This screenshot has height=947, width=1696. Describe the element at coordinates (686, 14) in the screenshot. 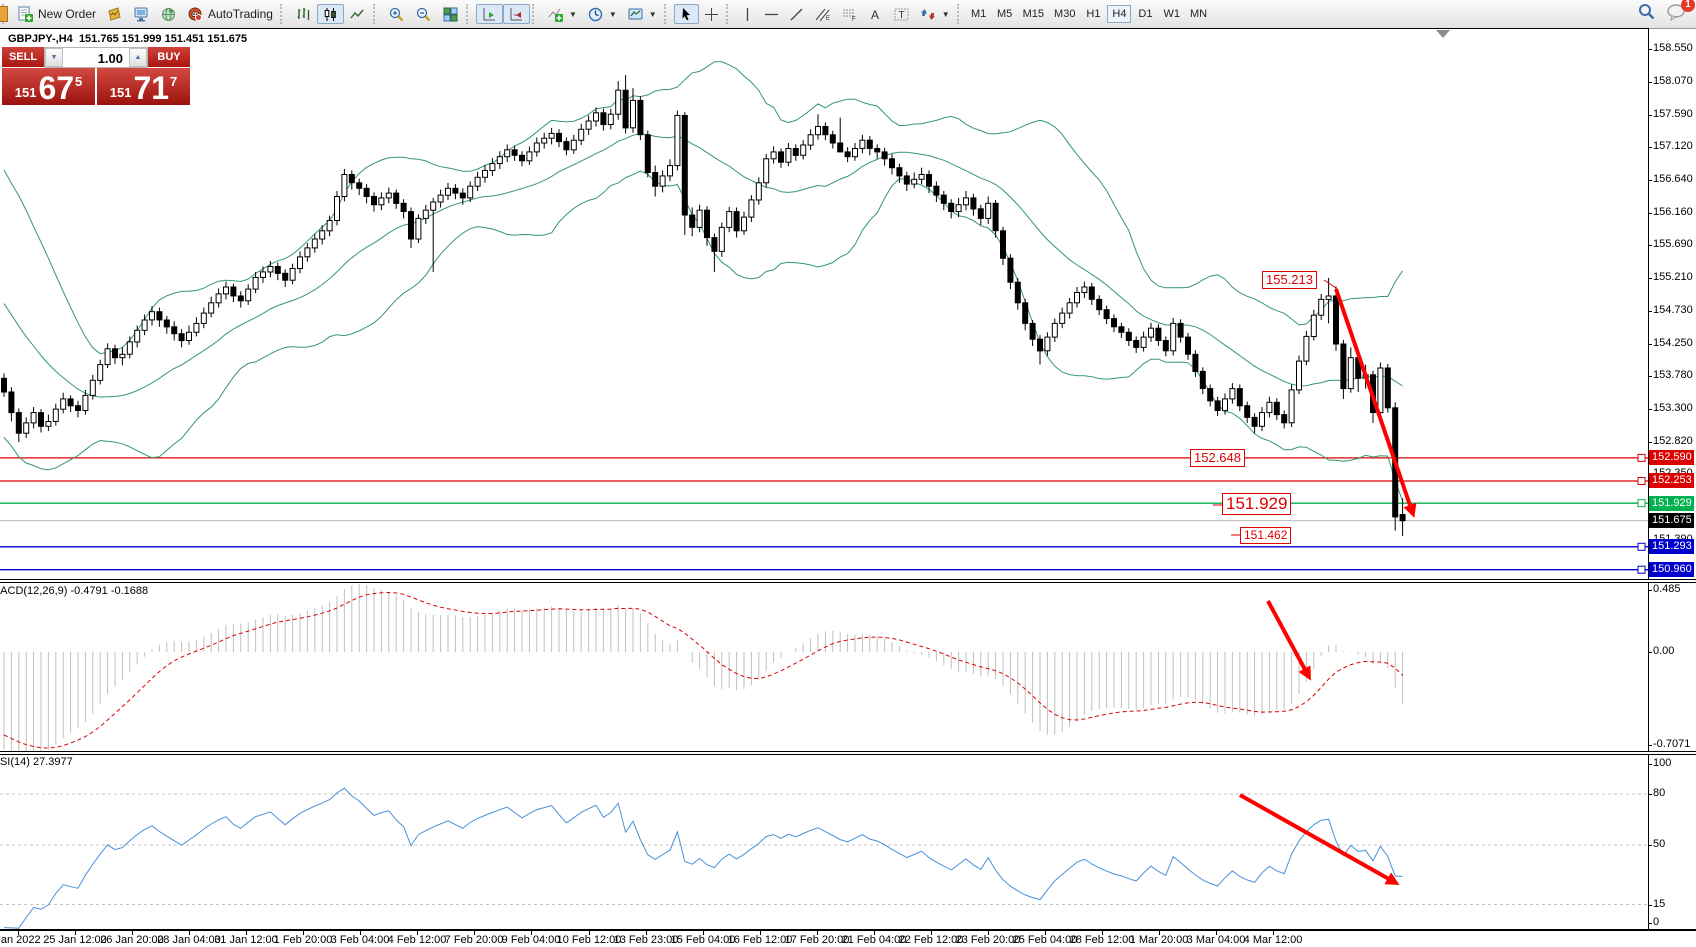

I see `cursor-button` at that location.